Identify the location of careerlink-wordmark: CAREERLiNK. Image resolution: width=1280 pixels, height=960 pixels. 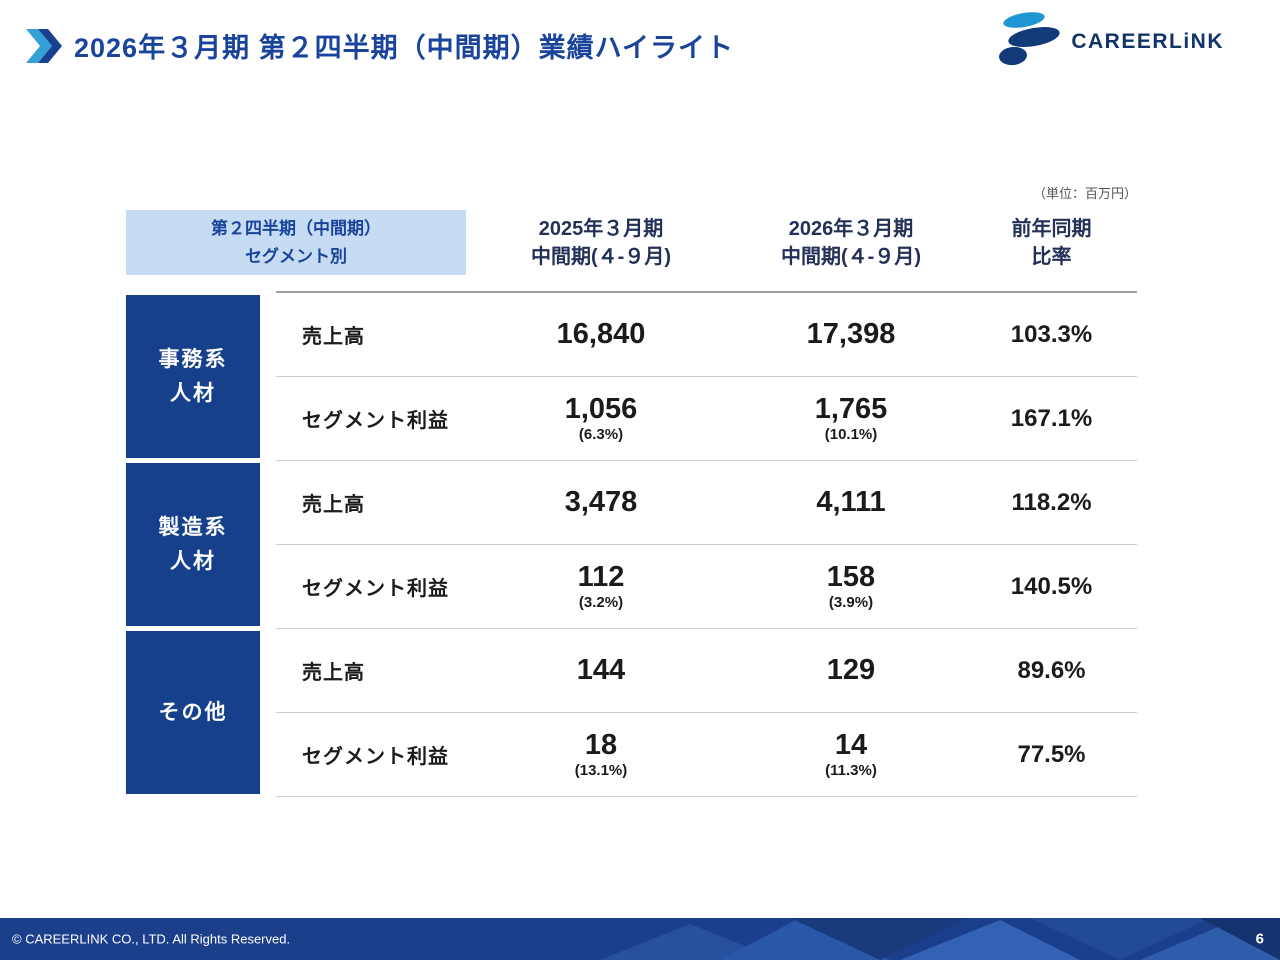
(1147, 41).